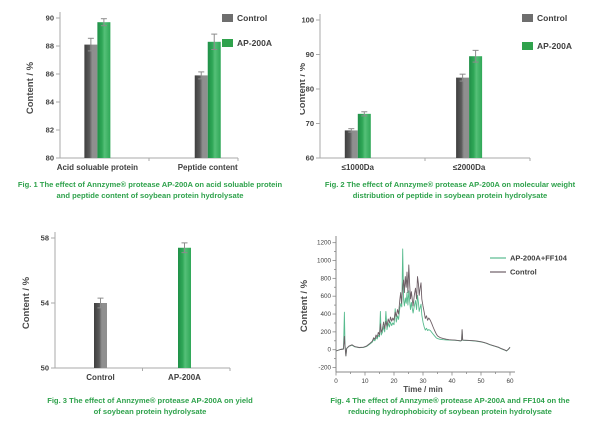 Image resolution: width=600 pixels, height=433 pixels. Describe the element at coordinates (45, 238) in the screenshot. I see `svg-text: 58` at that location.